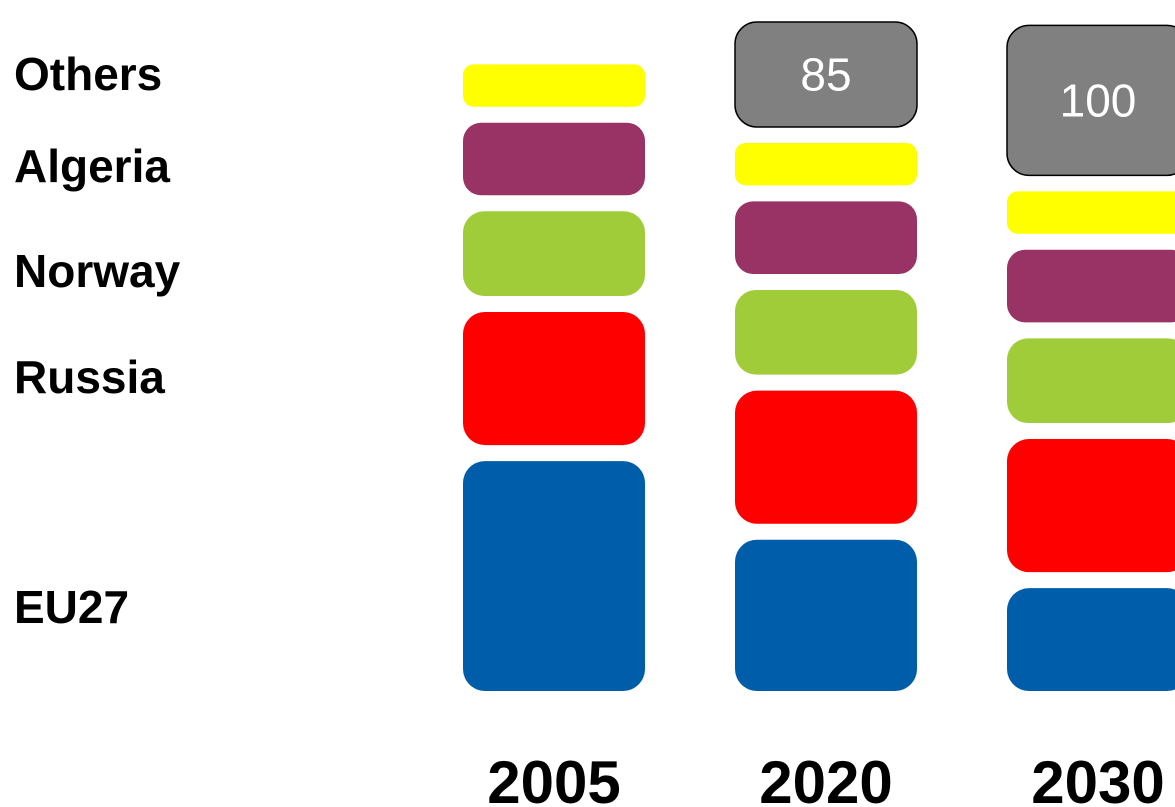 Image resolution: width=1175 pixels, height=807 pixels. Describe the element at coordinates (554, 85) in the screenshot. I see `bar-segment-others-2005` at that location.